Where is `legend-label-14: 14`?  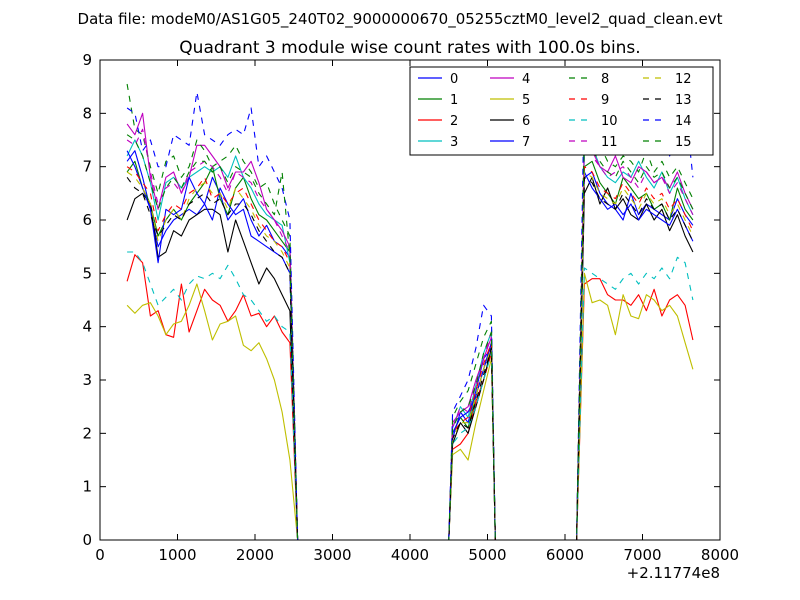 legend-label-14: 14 is located at coordinates (683, 121).